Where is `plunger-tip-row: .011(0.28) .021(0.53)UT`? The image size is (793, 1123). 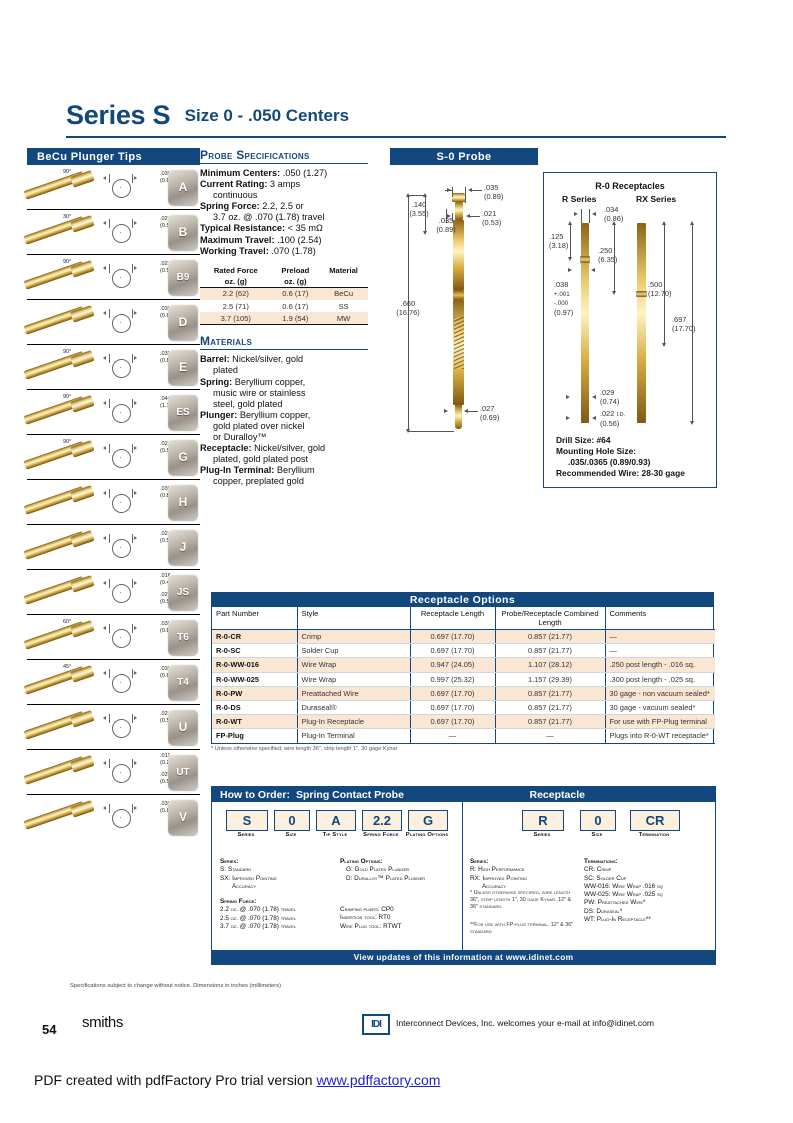 plunger-tip-row: .011(0.28) .021(0.53)UT is located at coordinates (111, 772).